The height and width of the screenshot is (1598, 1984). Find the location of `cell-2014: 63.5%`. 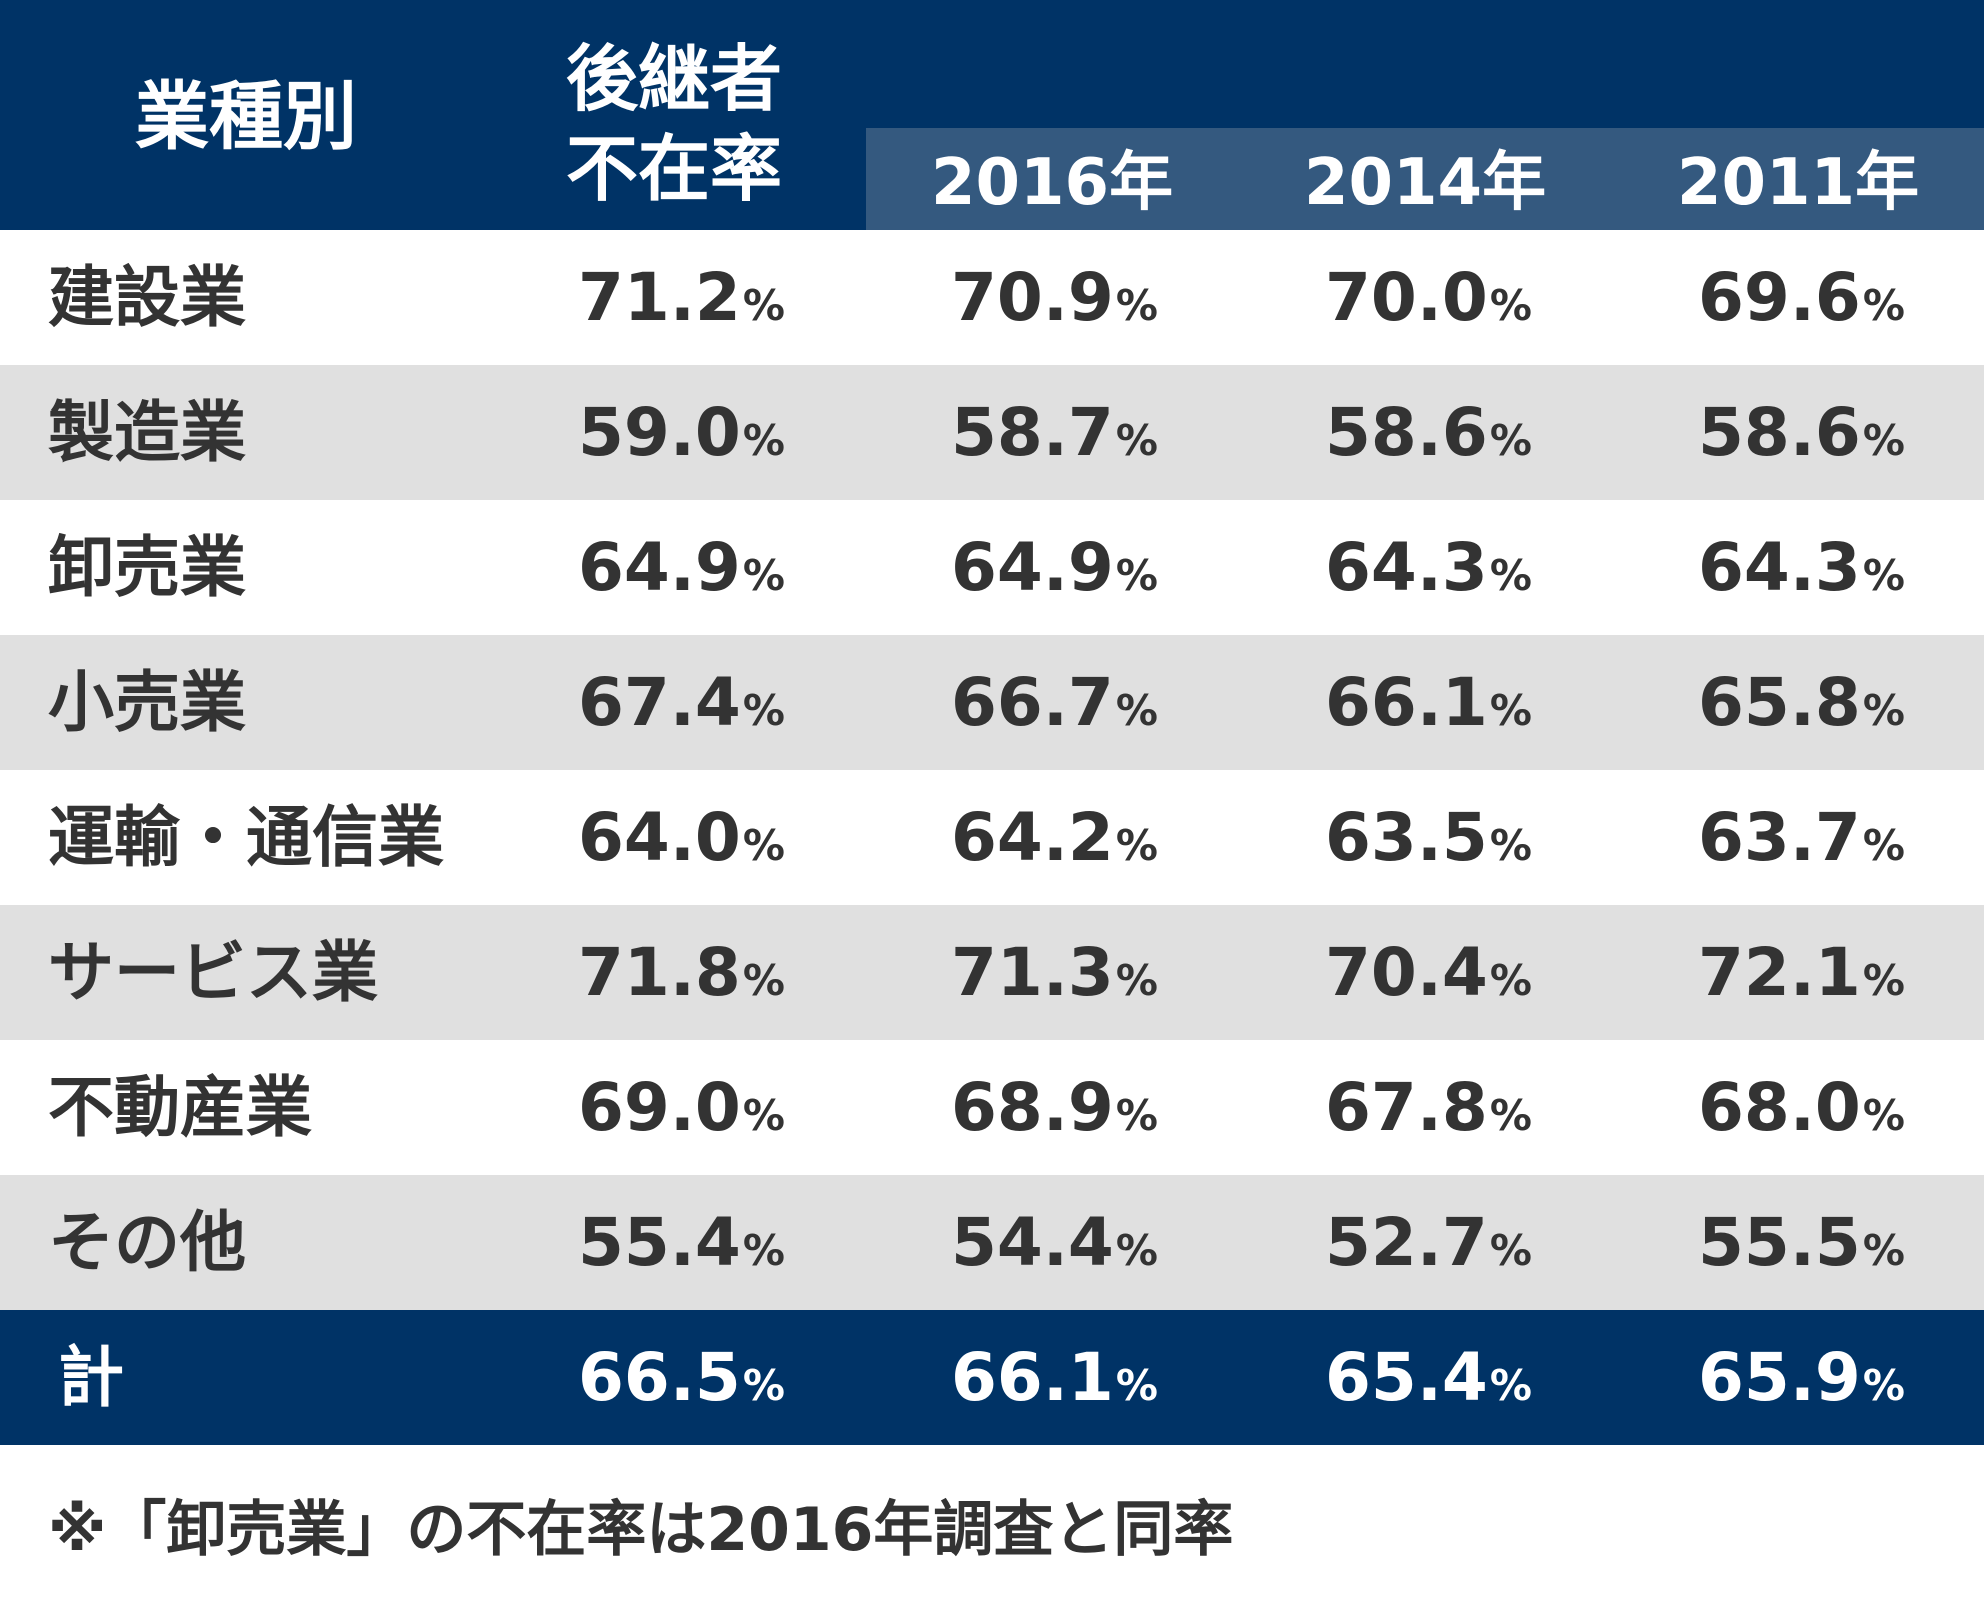

cell-2014: 63.5% is located at coordinates (1428, 837).